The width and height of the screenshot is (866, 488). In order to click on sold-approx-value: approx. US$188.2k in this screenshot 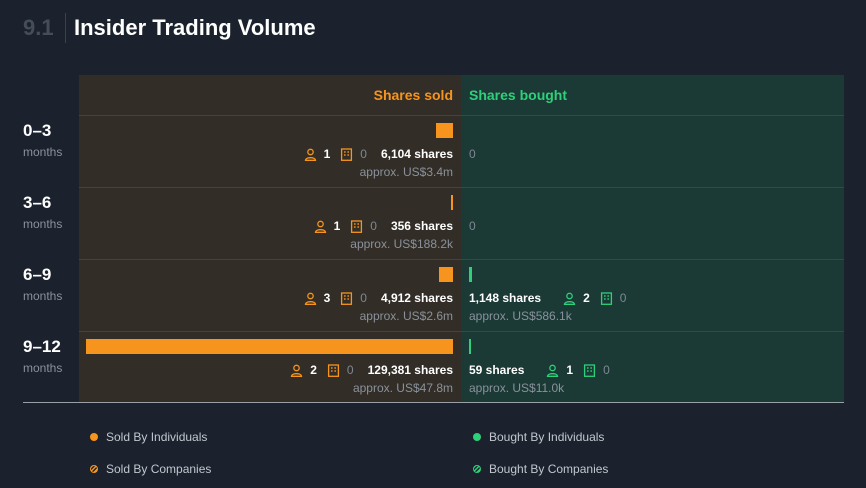, I will do `click(401, 244)`.